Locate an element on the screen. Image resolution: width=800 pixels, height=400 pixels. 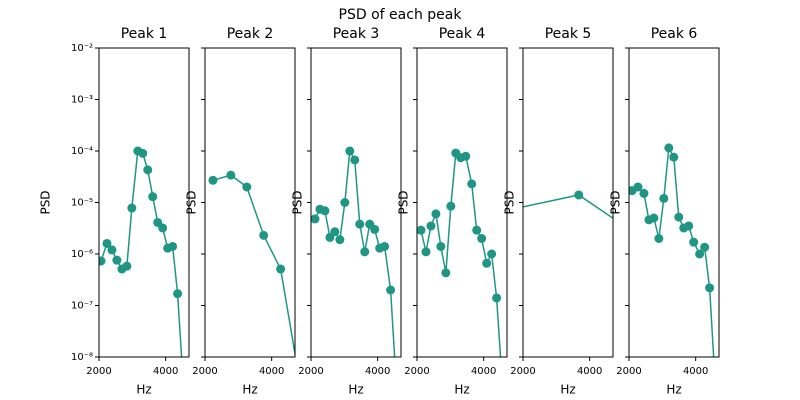
subplot: Peak 2 Hz PSD 2000 4000 is located at coordinates (240, 211).